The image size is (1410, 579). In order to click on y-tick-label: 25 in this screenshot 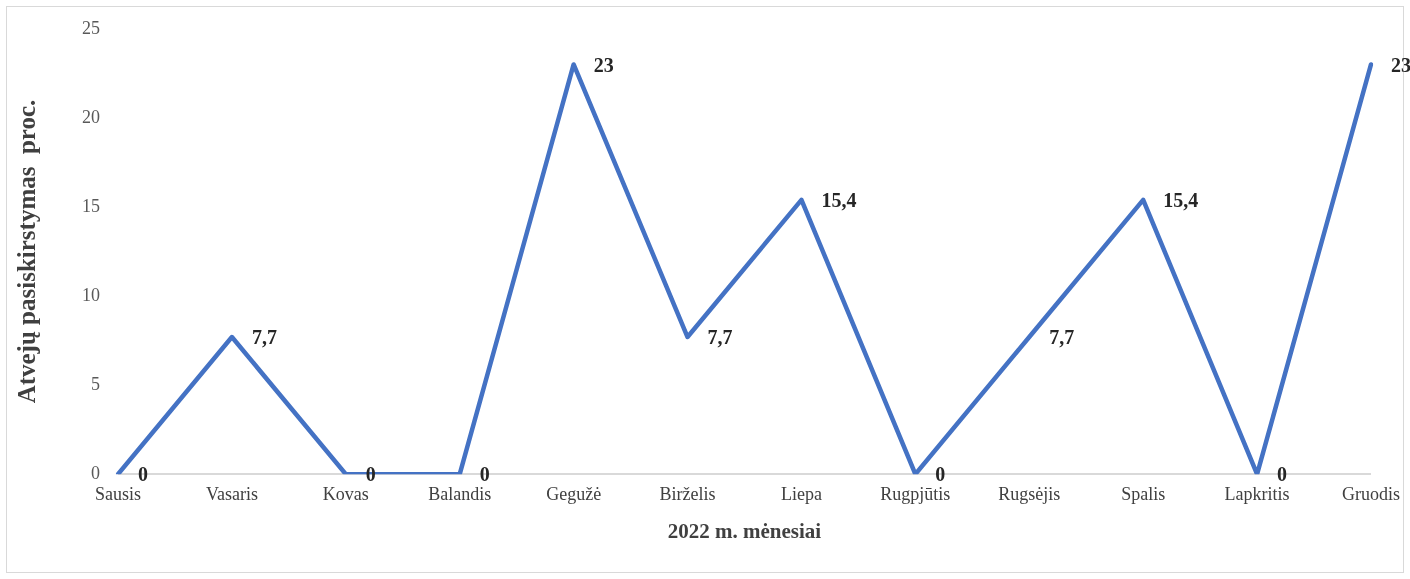, I will do `click(91, 27)`.